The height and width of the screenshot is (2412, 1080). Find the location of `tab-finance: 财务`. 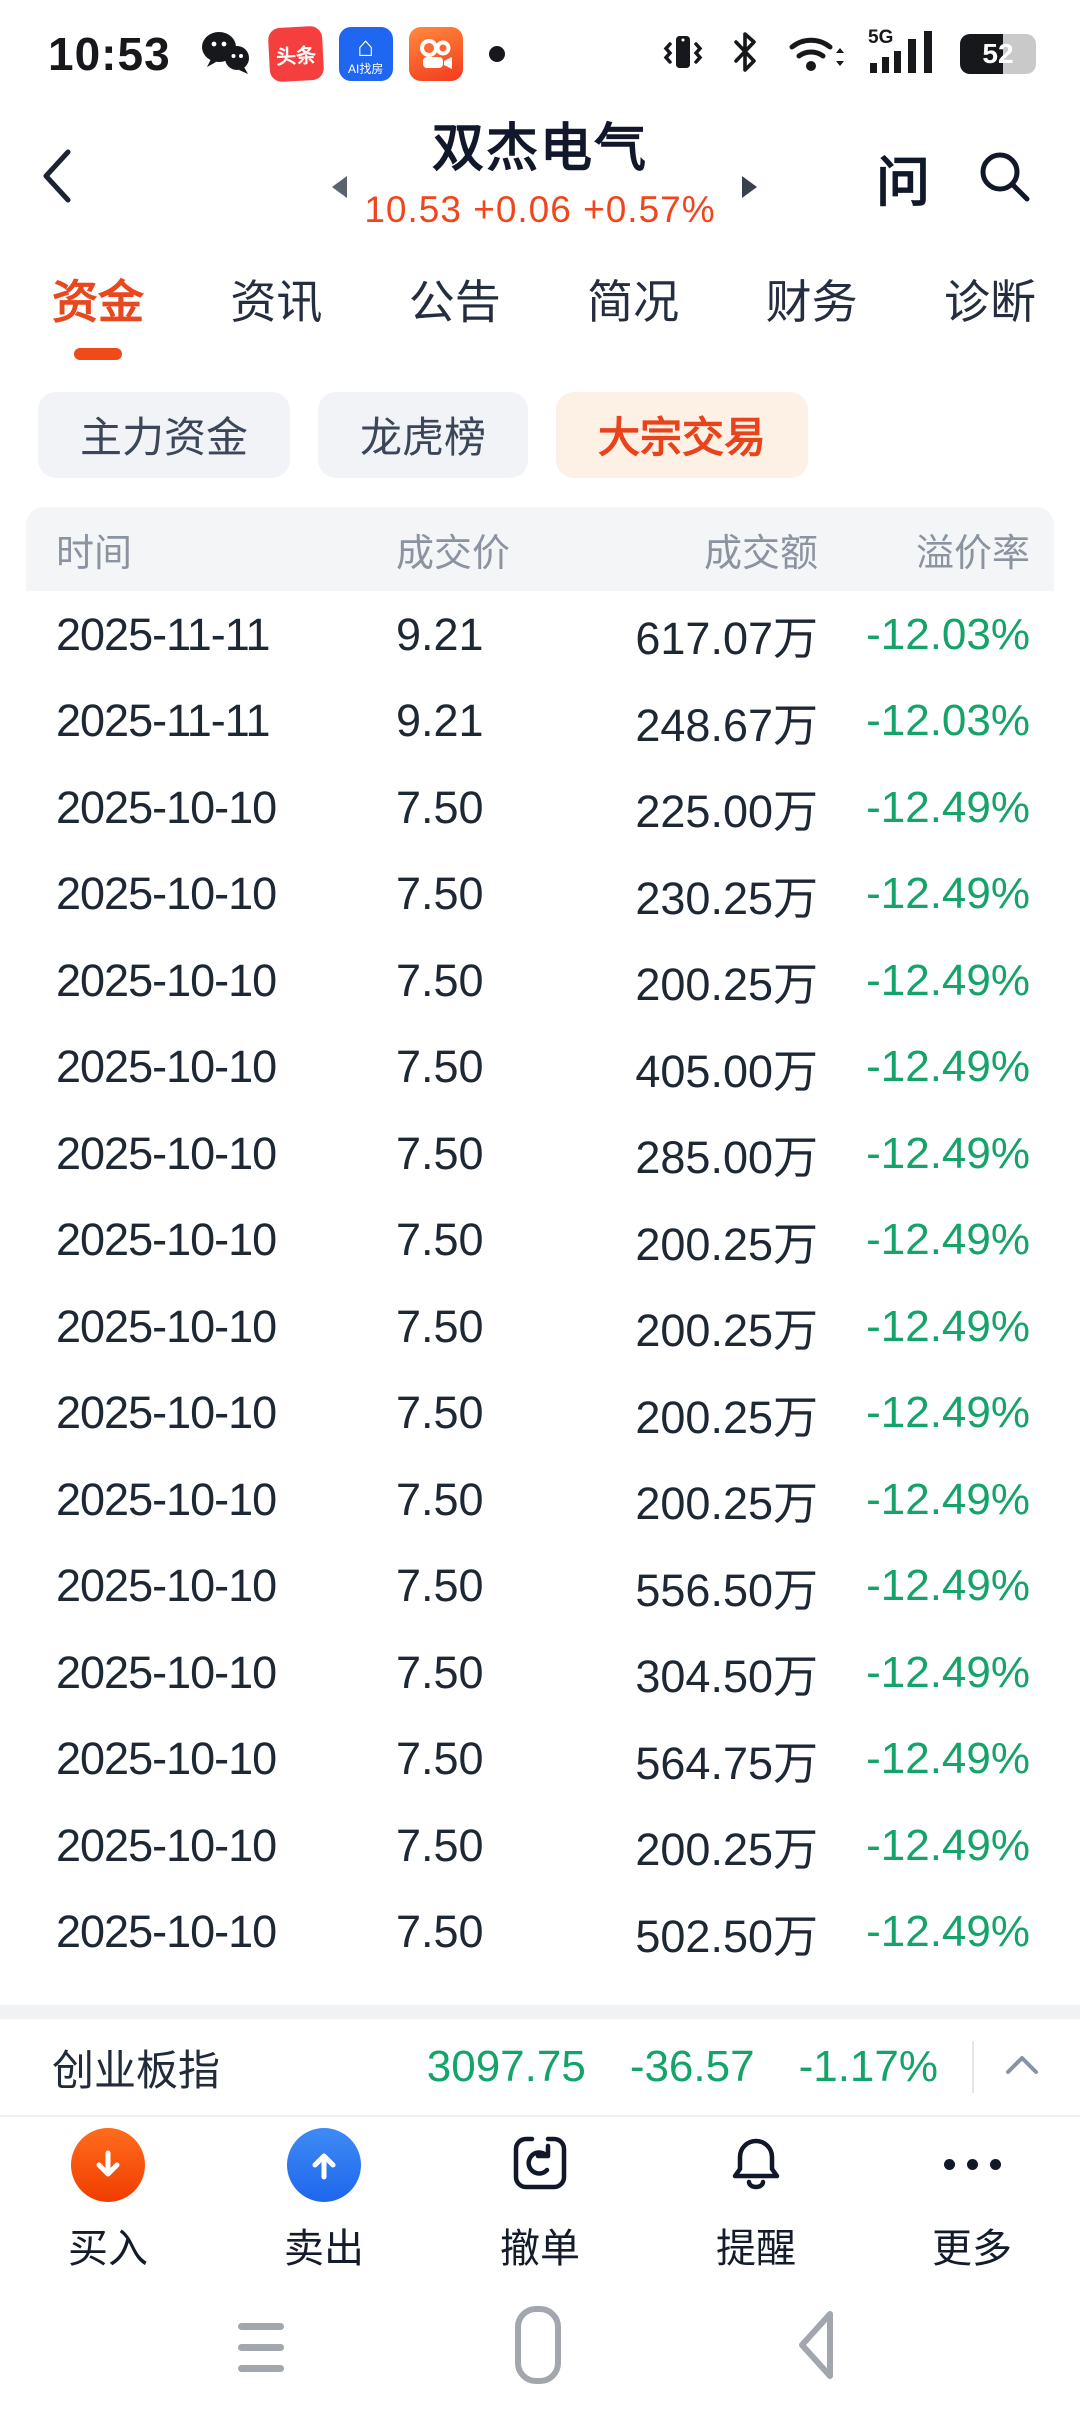

tab-finance: 财务 is located at coordinates (812, 299).